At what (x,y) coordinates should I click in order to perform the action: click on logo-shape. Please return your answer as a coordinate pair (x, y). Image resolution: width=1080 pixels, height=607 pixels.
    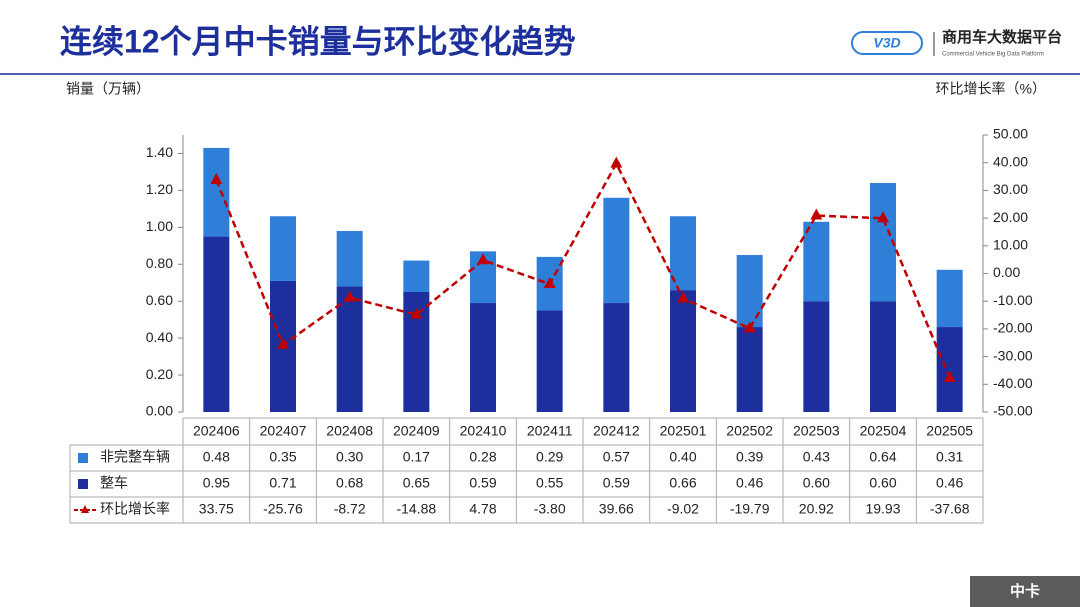
    Looking at the image, I should click on (887, 43).